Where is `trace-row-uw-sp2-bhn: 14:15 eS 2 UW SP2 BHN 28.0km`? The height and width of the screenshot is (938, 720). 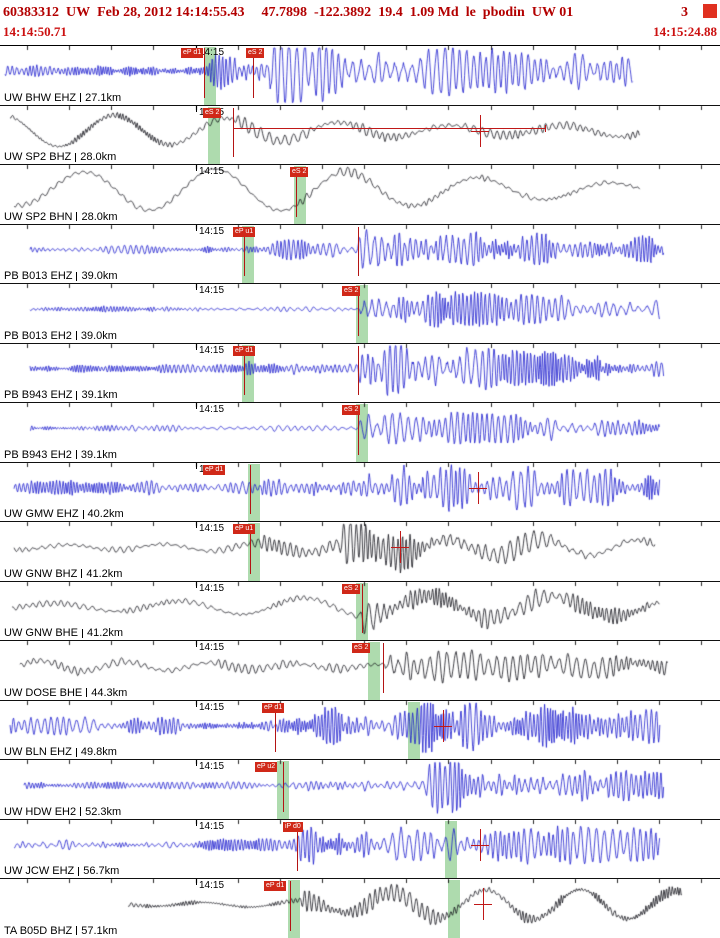
trace-row-uw-sp2-bhn: 14:15 eS 2 UW SP2 BHN 28.0km is located at coordinates (360, 195).